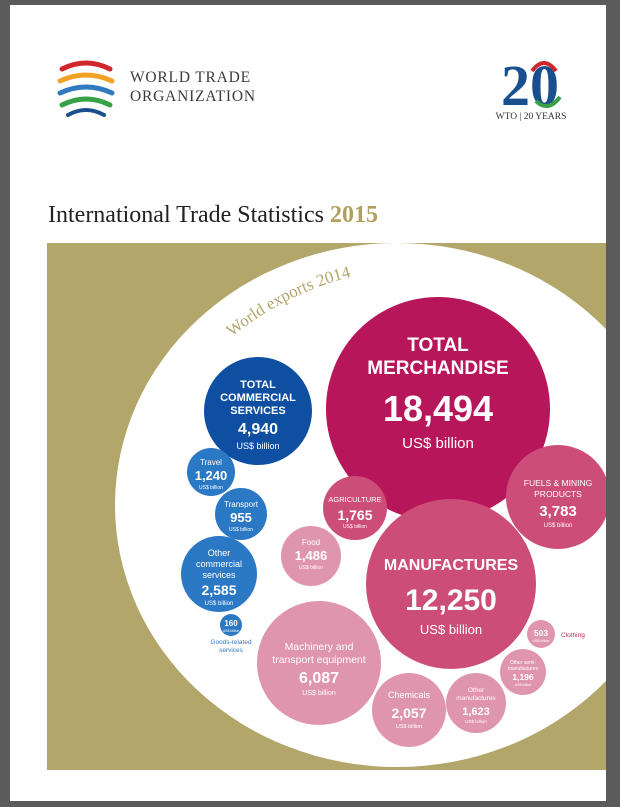 The image size is (620, 807). What do you see at coordinates (355, 527) in the screenshot?
I see `agriculture-unit: US$ billion` at bounding box center [355, 527].